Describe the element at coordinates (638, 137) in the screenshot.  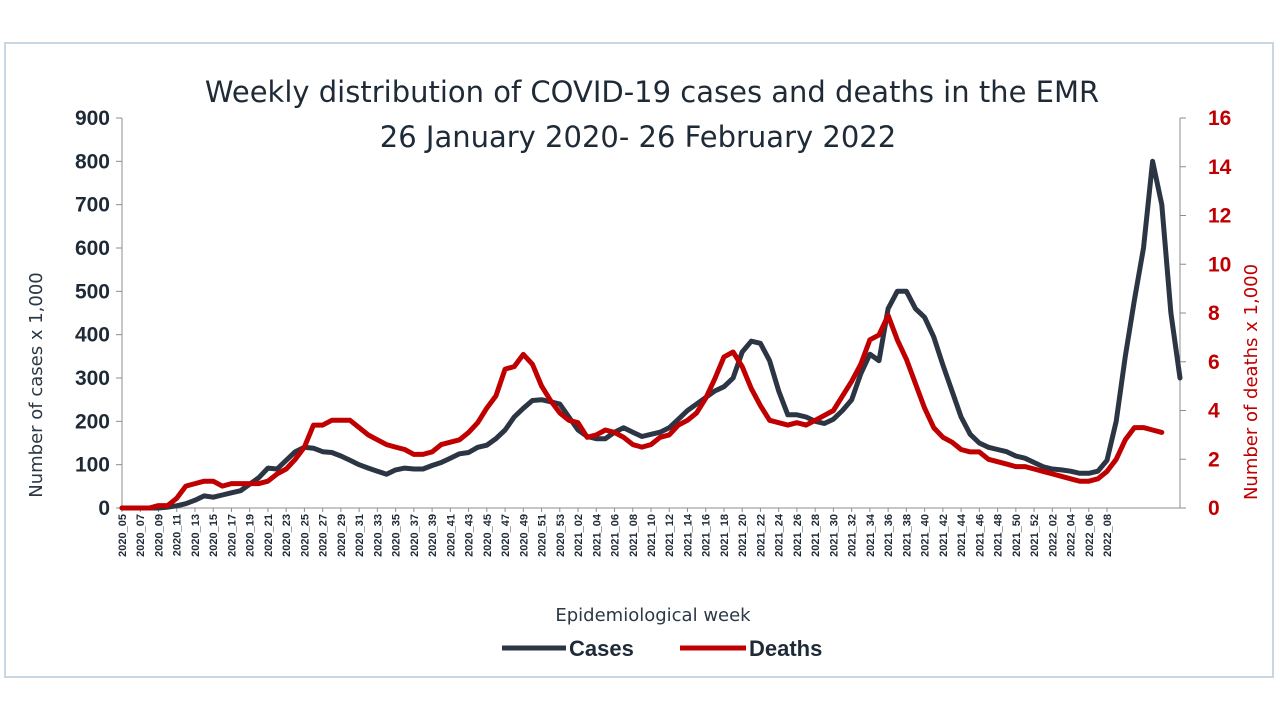
I see `chart-subtitle: 26 January 2020- 26 February 2022` at that location.